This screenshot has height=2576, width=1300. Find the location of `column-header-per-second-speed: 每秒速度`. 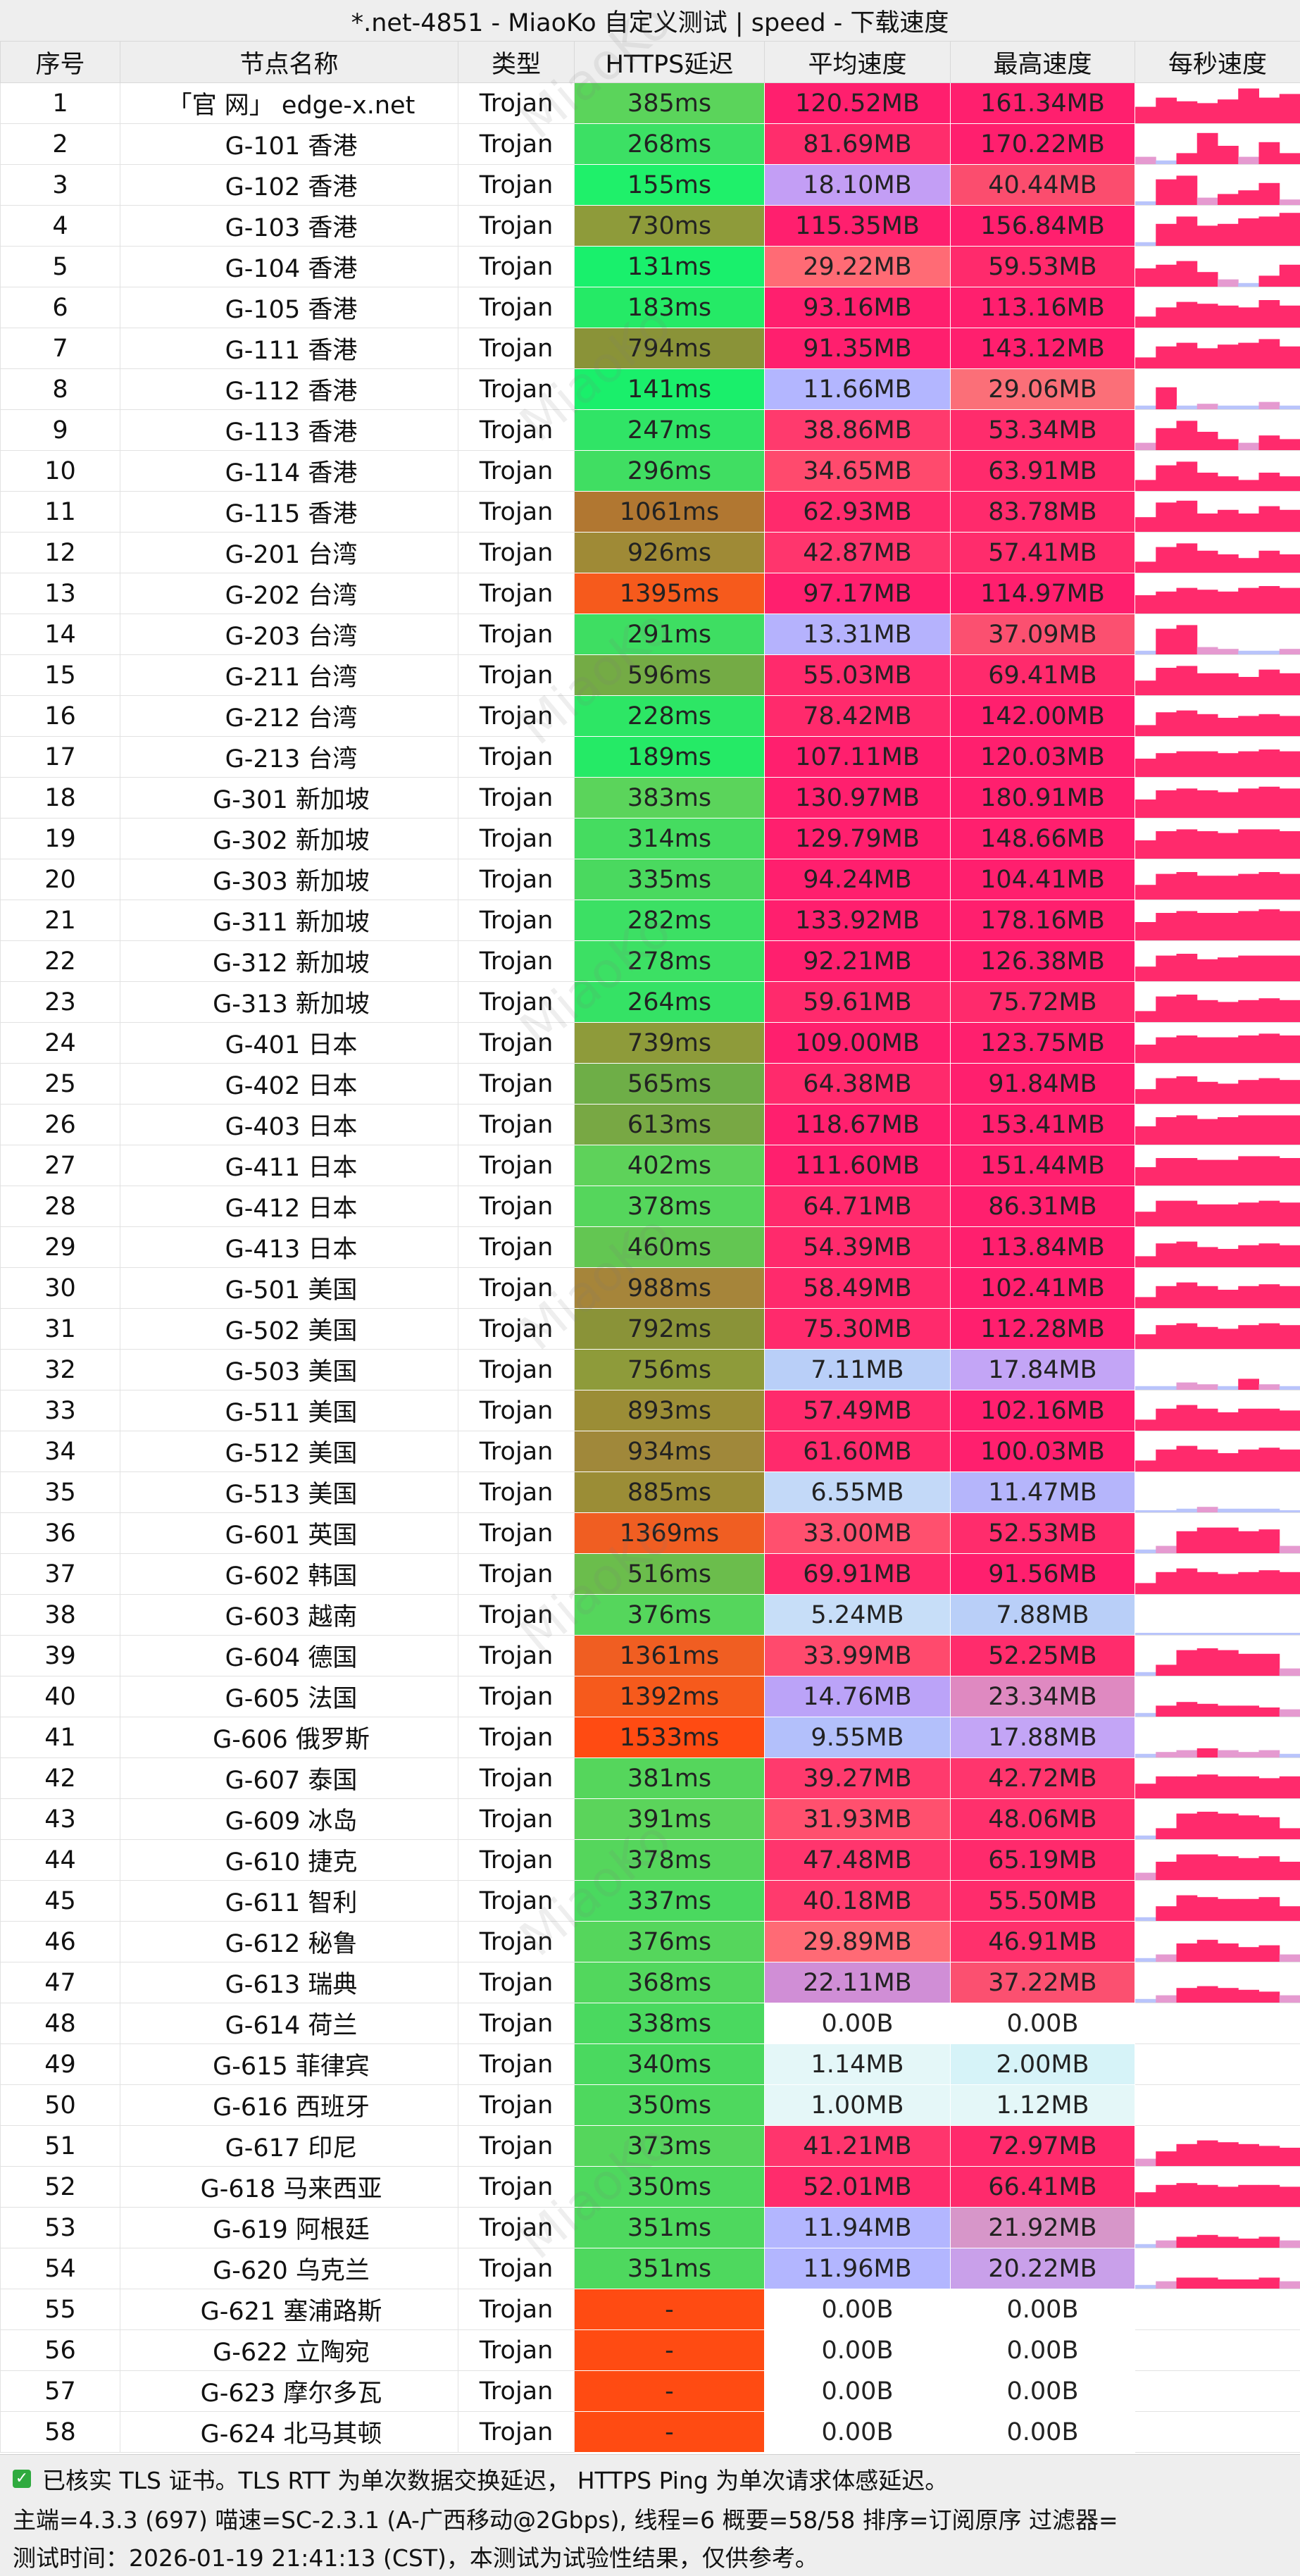

column-header-per-second-speed: 每秒速度 is located at coordinates (1217, 62).